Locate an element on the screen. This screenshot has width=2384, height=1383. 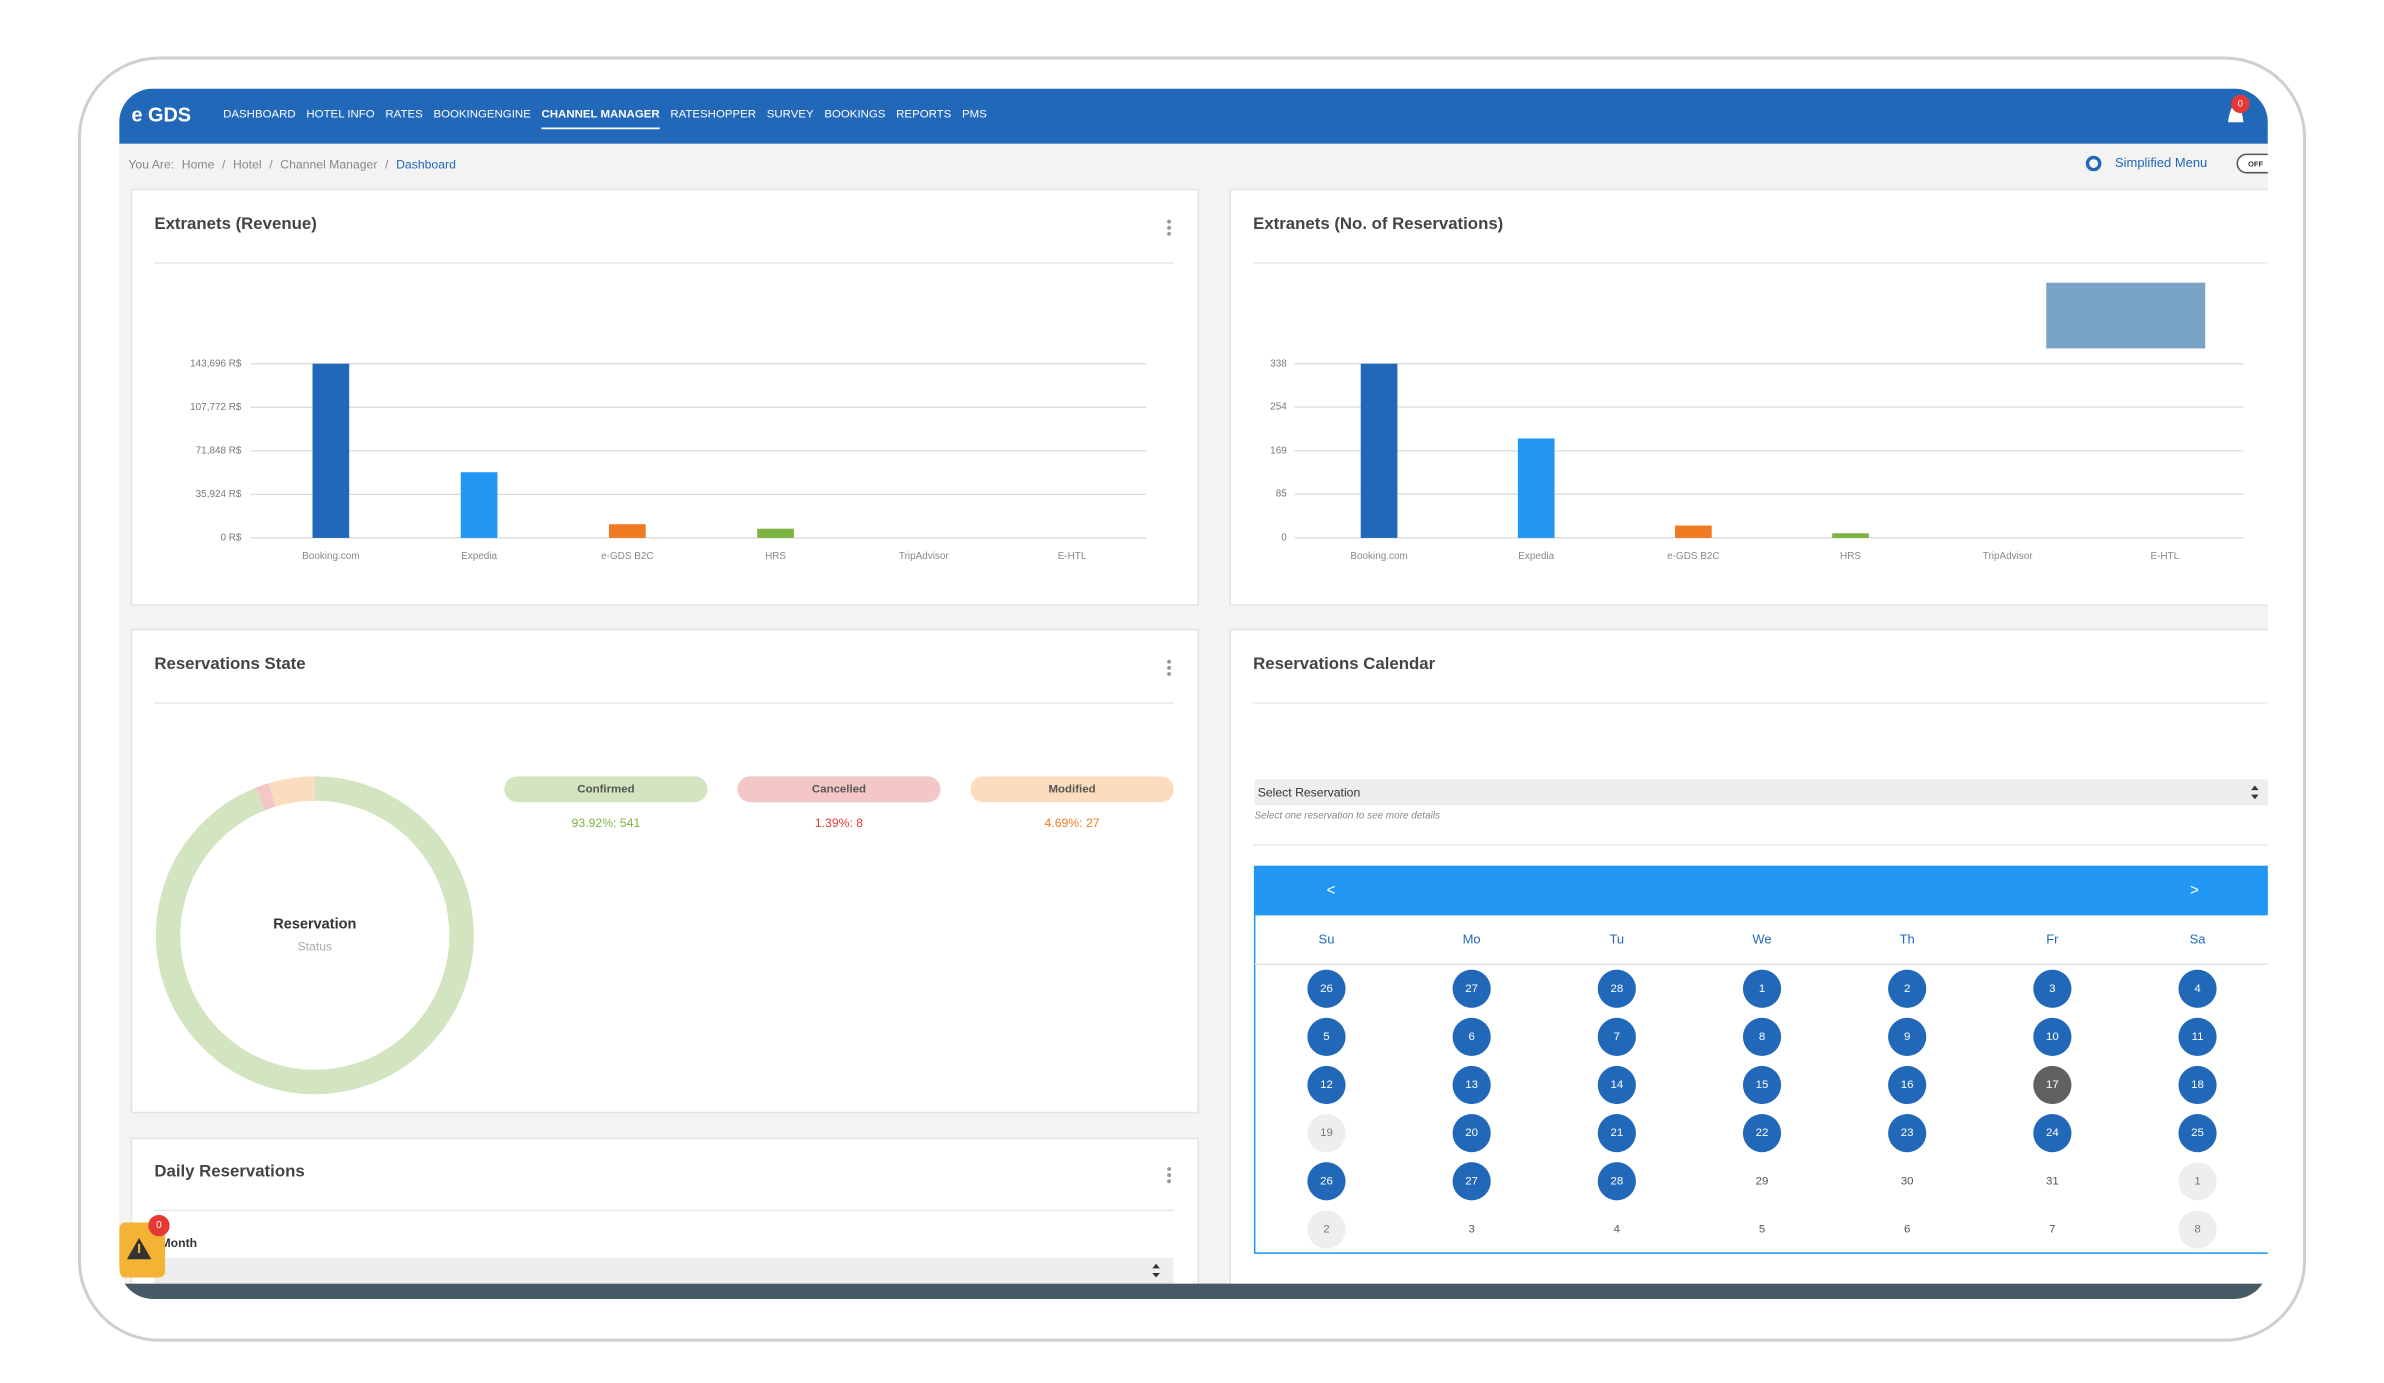
day: 19 is located at coordinates (1326, 1133).